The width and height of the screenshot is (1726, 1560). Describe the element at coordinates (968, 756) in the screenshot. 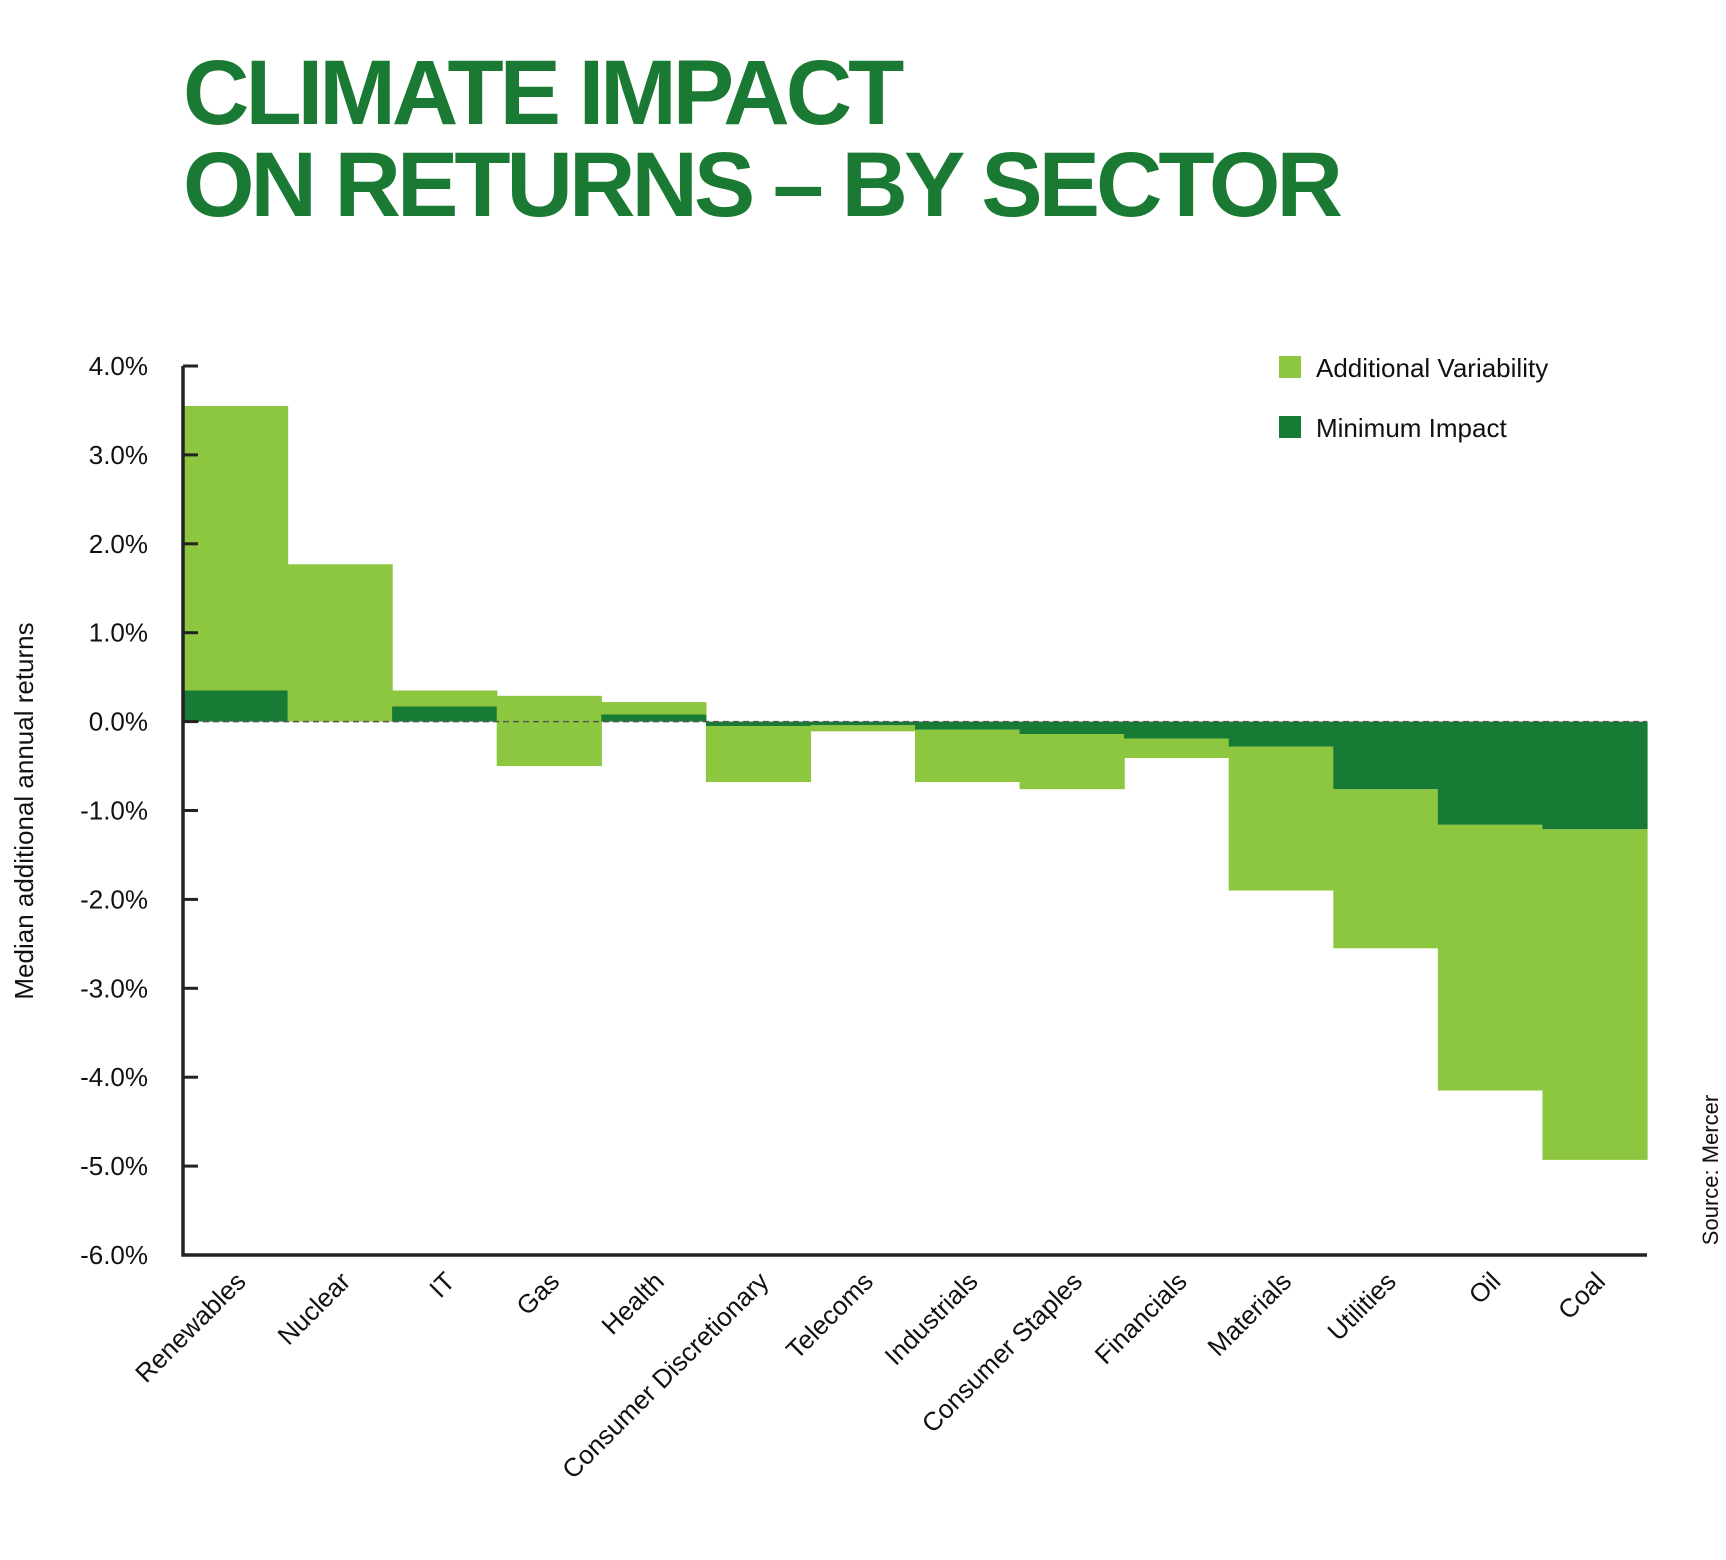

I see `bar-additional-variability-industrials` at that location.